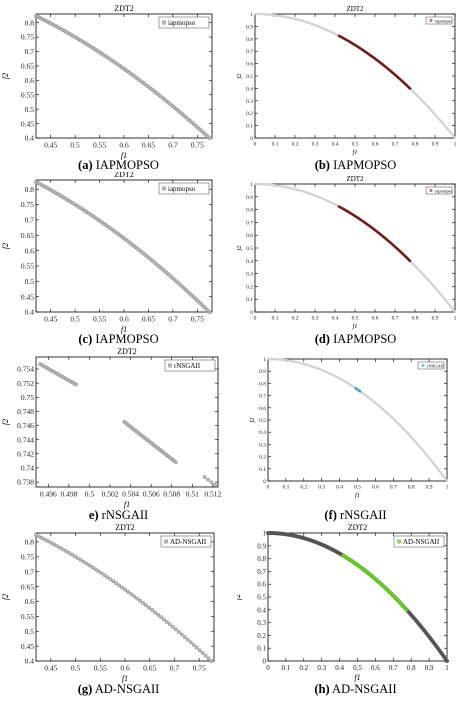 The height and width of the screenshot is (701, 474). Describe the element at coordinates (27, 468) in the screenshot. I see `y-tick-label: 0.74` at that location.